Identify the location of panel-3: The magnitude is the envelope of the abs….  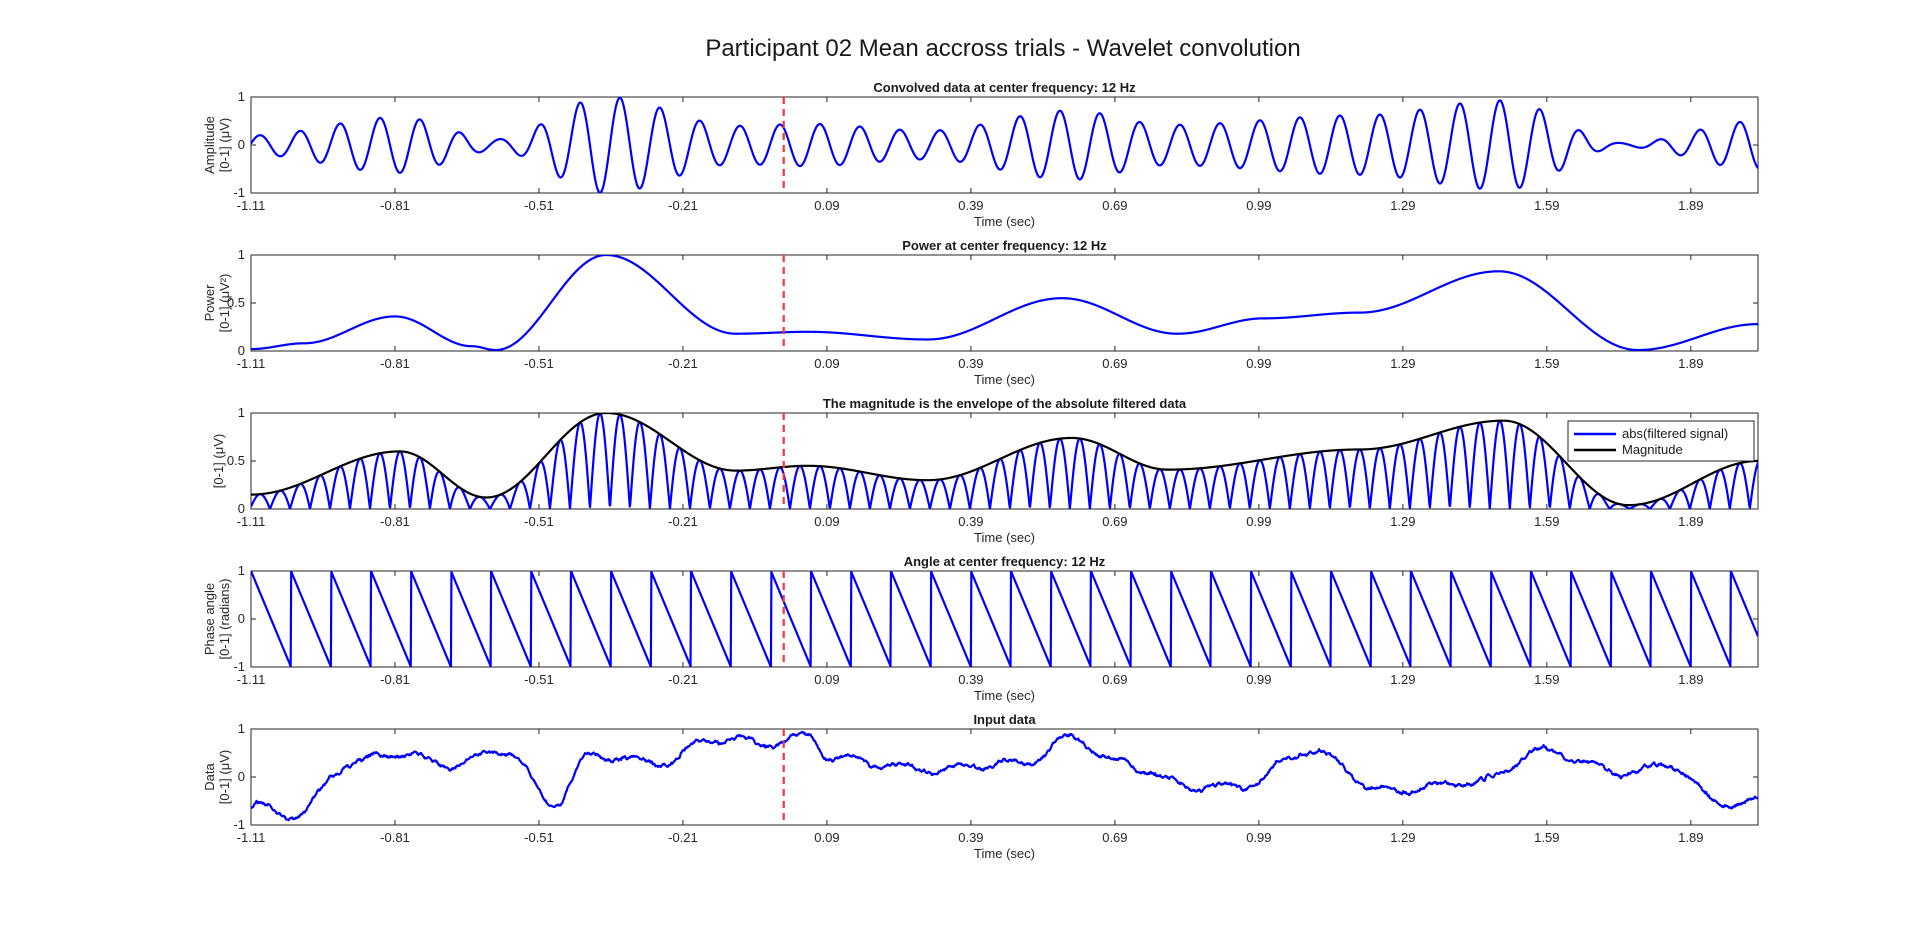
(985, 470).